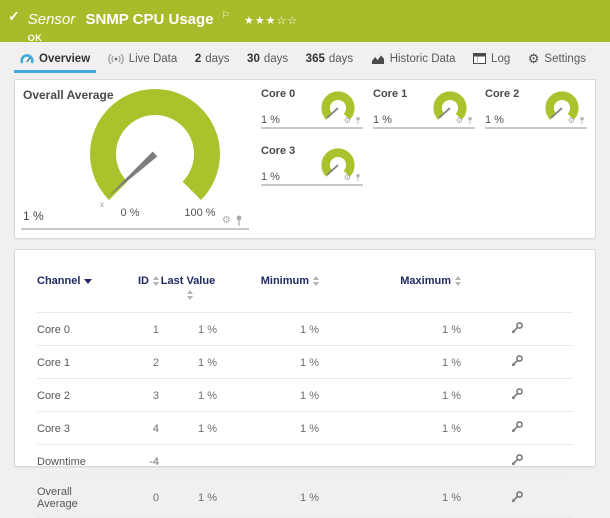  Describe the element at coordinates (102, 204) in the screenshot. I see `gauge-needle-marker: x` at that location.